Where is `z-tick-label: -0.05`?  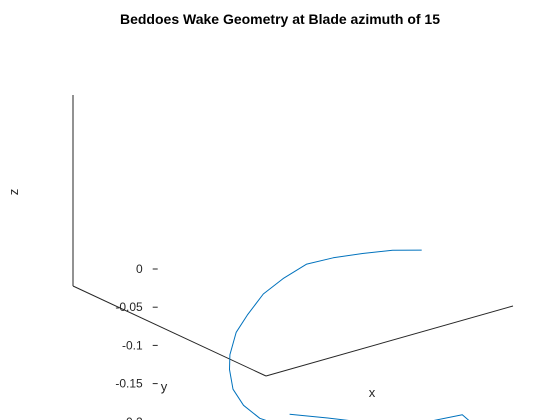 z-tick-label: -0.05 is located at coordinates (129, 307).